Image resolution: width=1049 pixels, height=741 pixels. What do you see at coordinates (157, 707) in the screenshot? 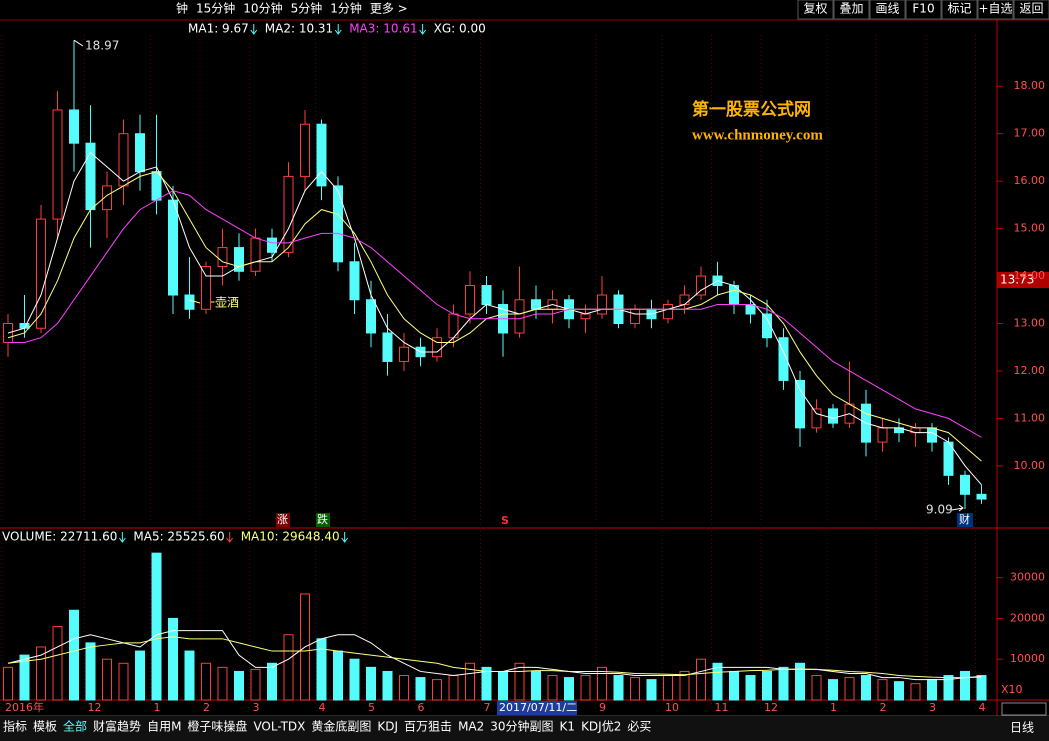
I see `x-tick-label: 1` at bounding box center [157, 707].